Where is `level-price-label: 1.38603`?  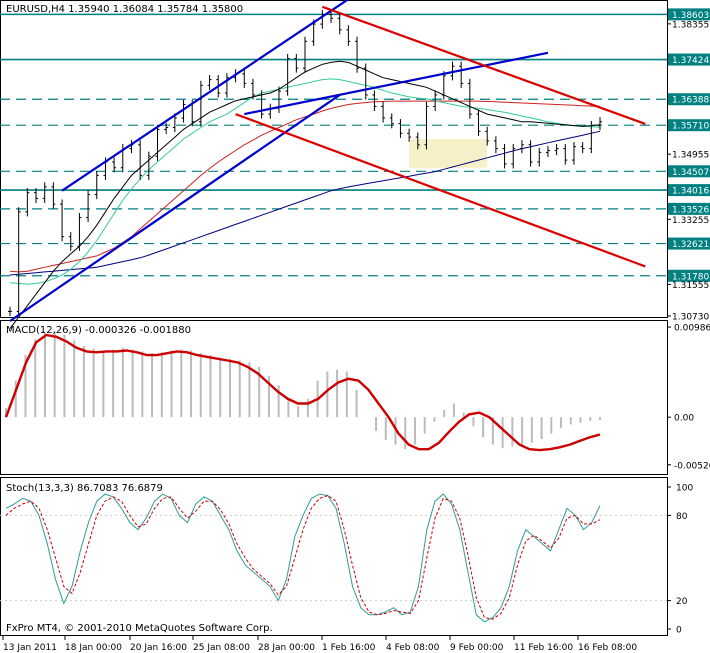
level-price-label: 1.38603 is located at coordinates (690, 16).